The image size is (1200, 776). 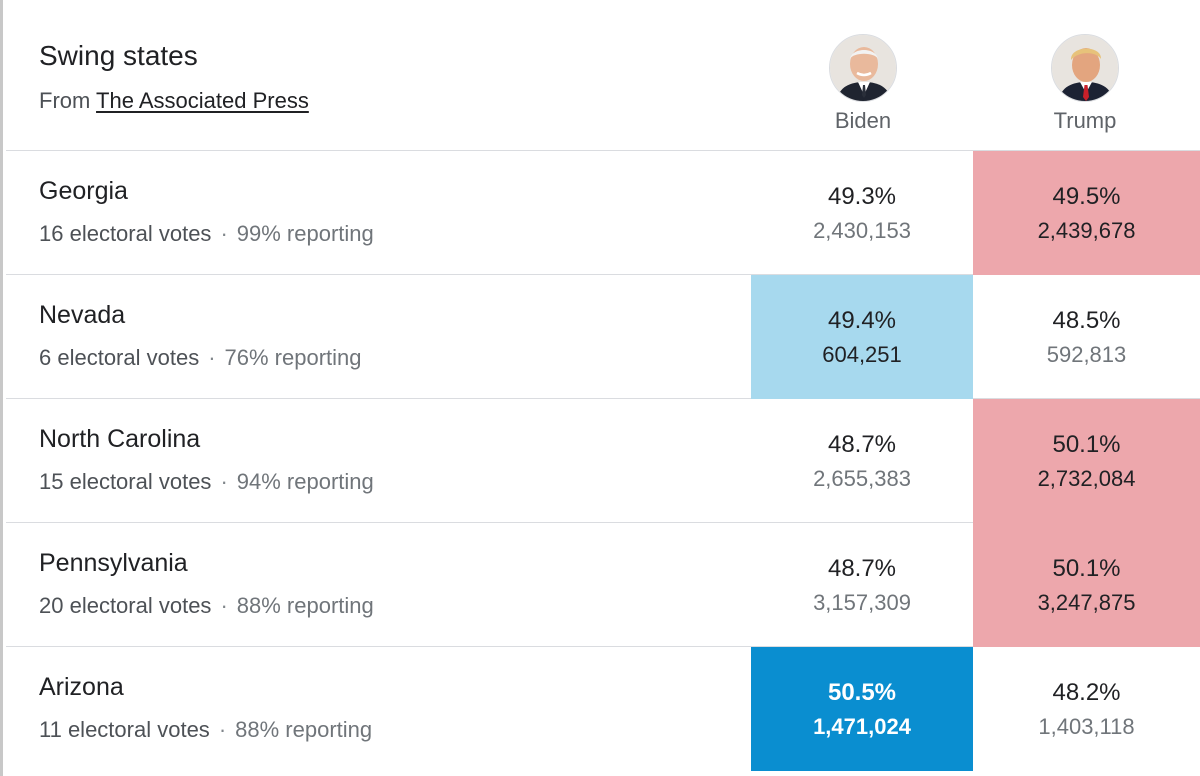 I want to click on source-link: The Associated Press, so click(x=202, y=100).